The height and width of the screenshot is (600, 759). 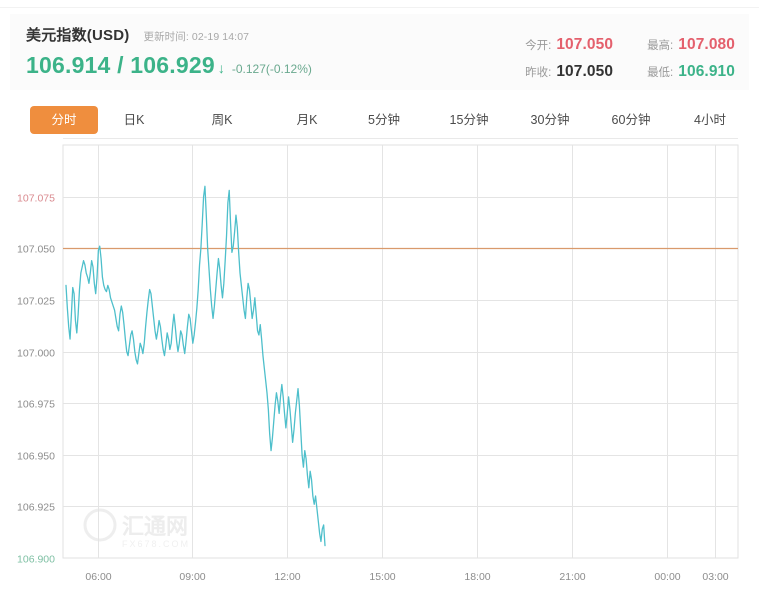 What do you see at coordinates (36, 508) in the screenshot?
I see `y-axis-tick-label: 106.925` at bounding box center [36, 508].